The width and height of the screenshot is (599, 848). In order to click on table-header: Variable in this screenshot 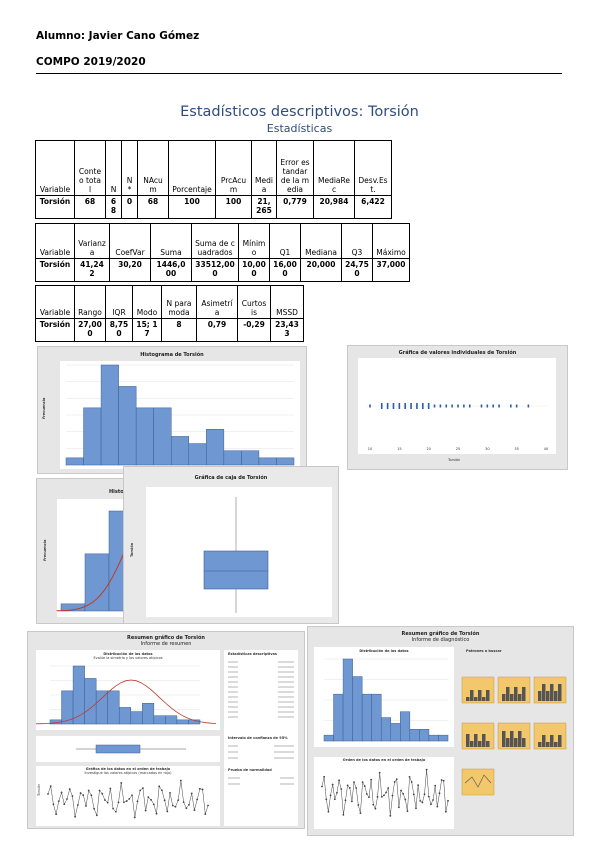, I will do `click(55, 168)`.